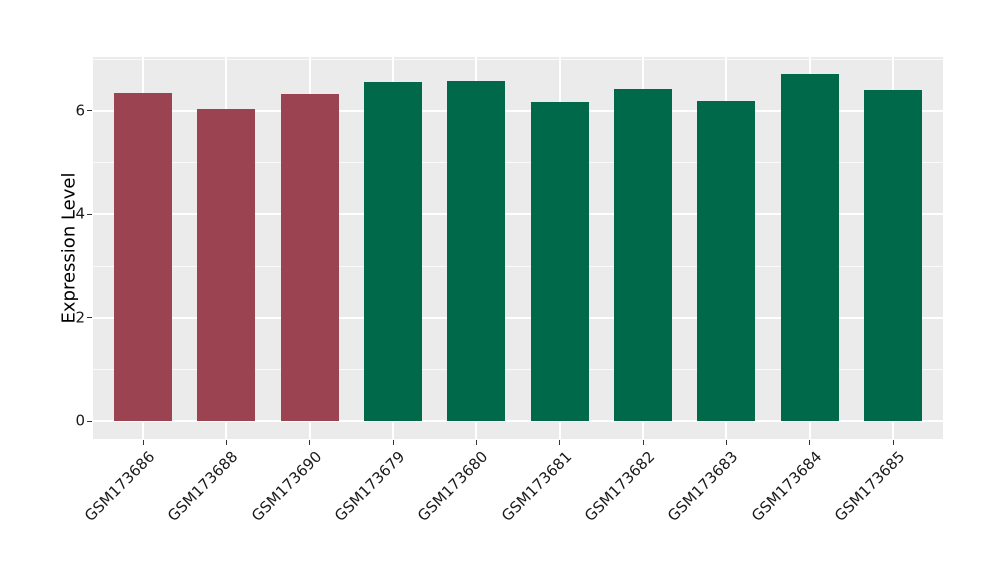 The height and width of the screenshot is (580, 1000). Describe the element at coordinates (80, 317) in the screenshot. I see `y-tick-label: 2` at that location.